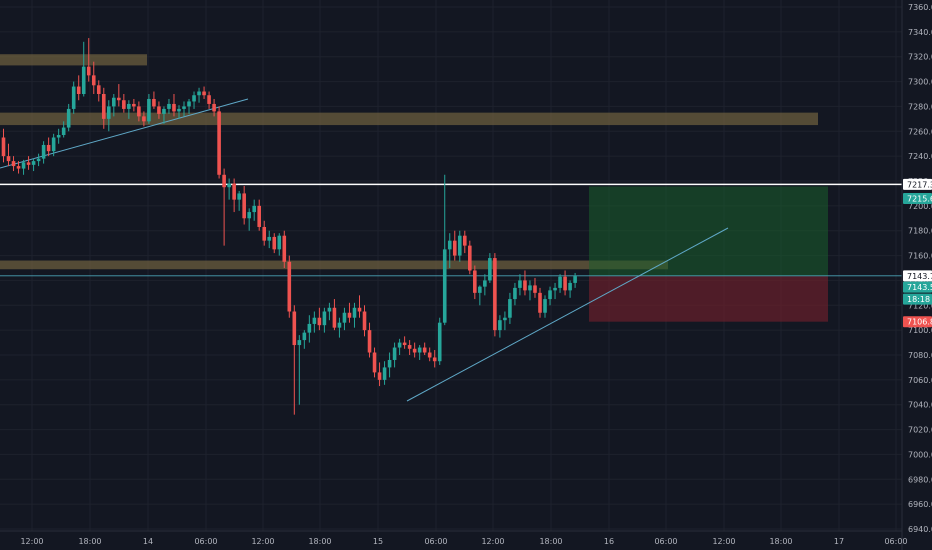 This screenshot has height=550, width=932. I want to click on price-tick-label: 7180.0, so click(920, 231).